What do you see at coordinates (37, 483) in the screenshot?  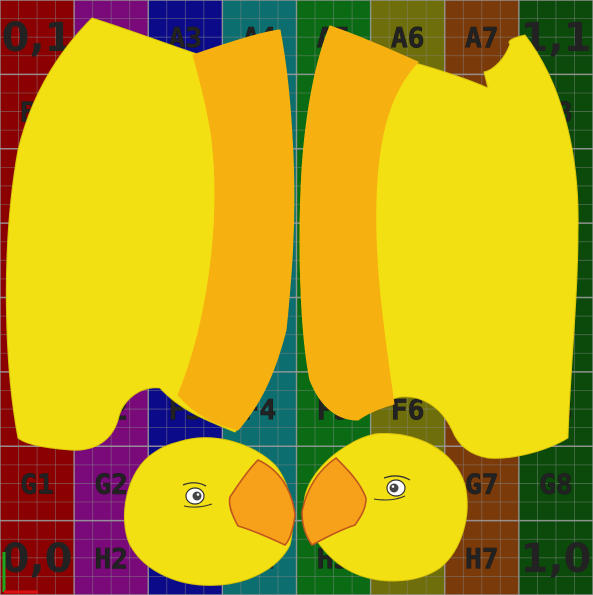 I see `cell-label: G1` at bounding box center [37, 483].